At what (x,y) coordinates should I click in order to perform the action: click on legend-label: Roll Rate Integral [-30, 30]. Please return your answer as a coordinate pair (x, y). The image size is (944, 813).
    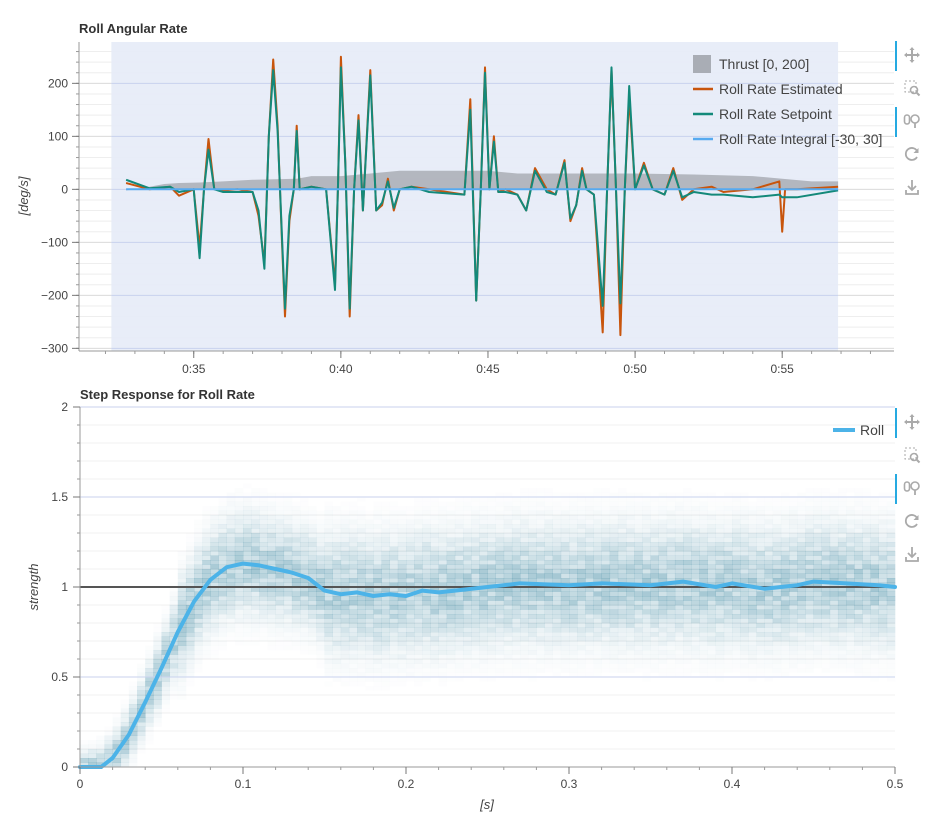
    Looking at the image, I should click on (800, 139).